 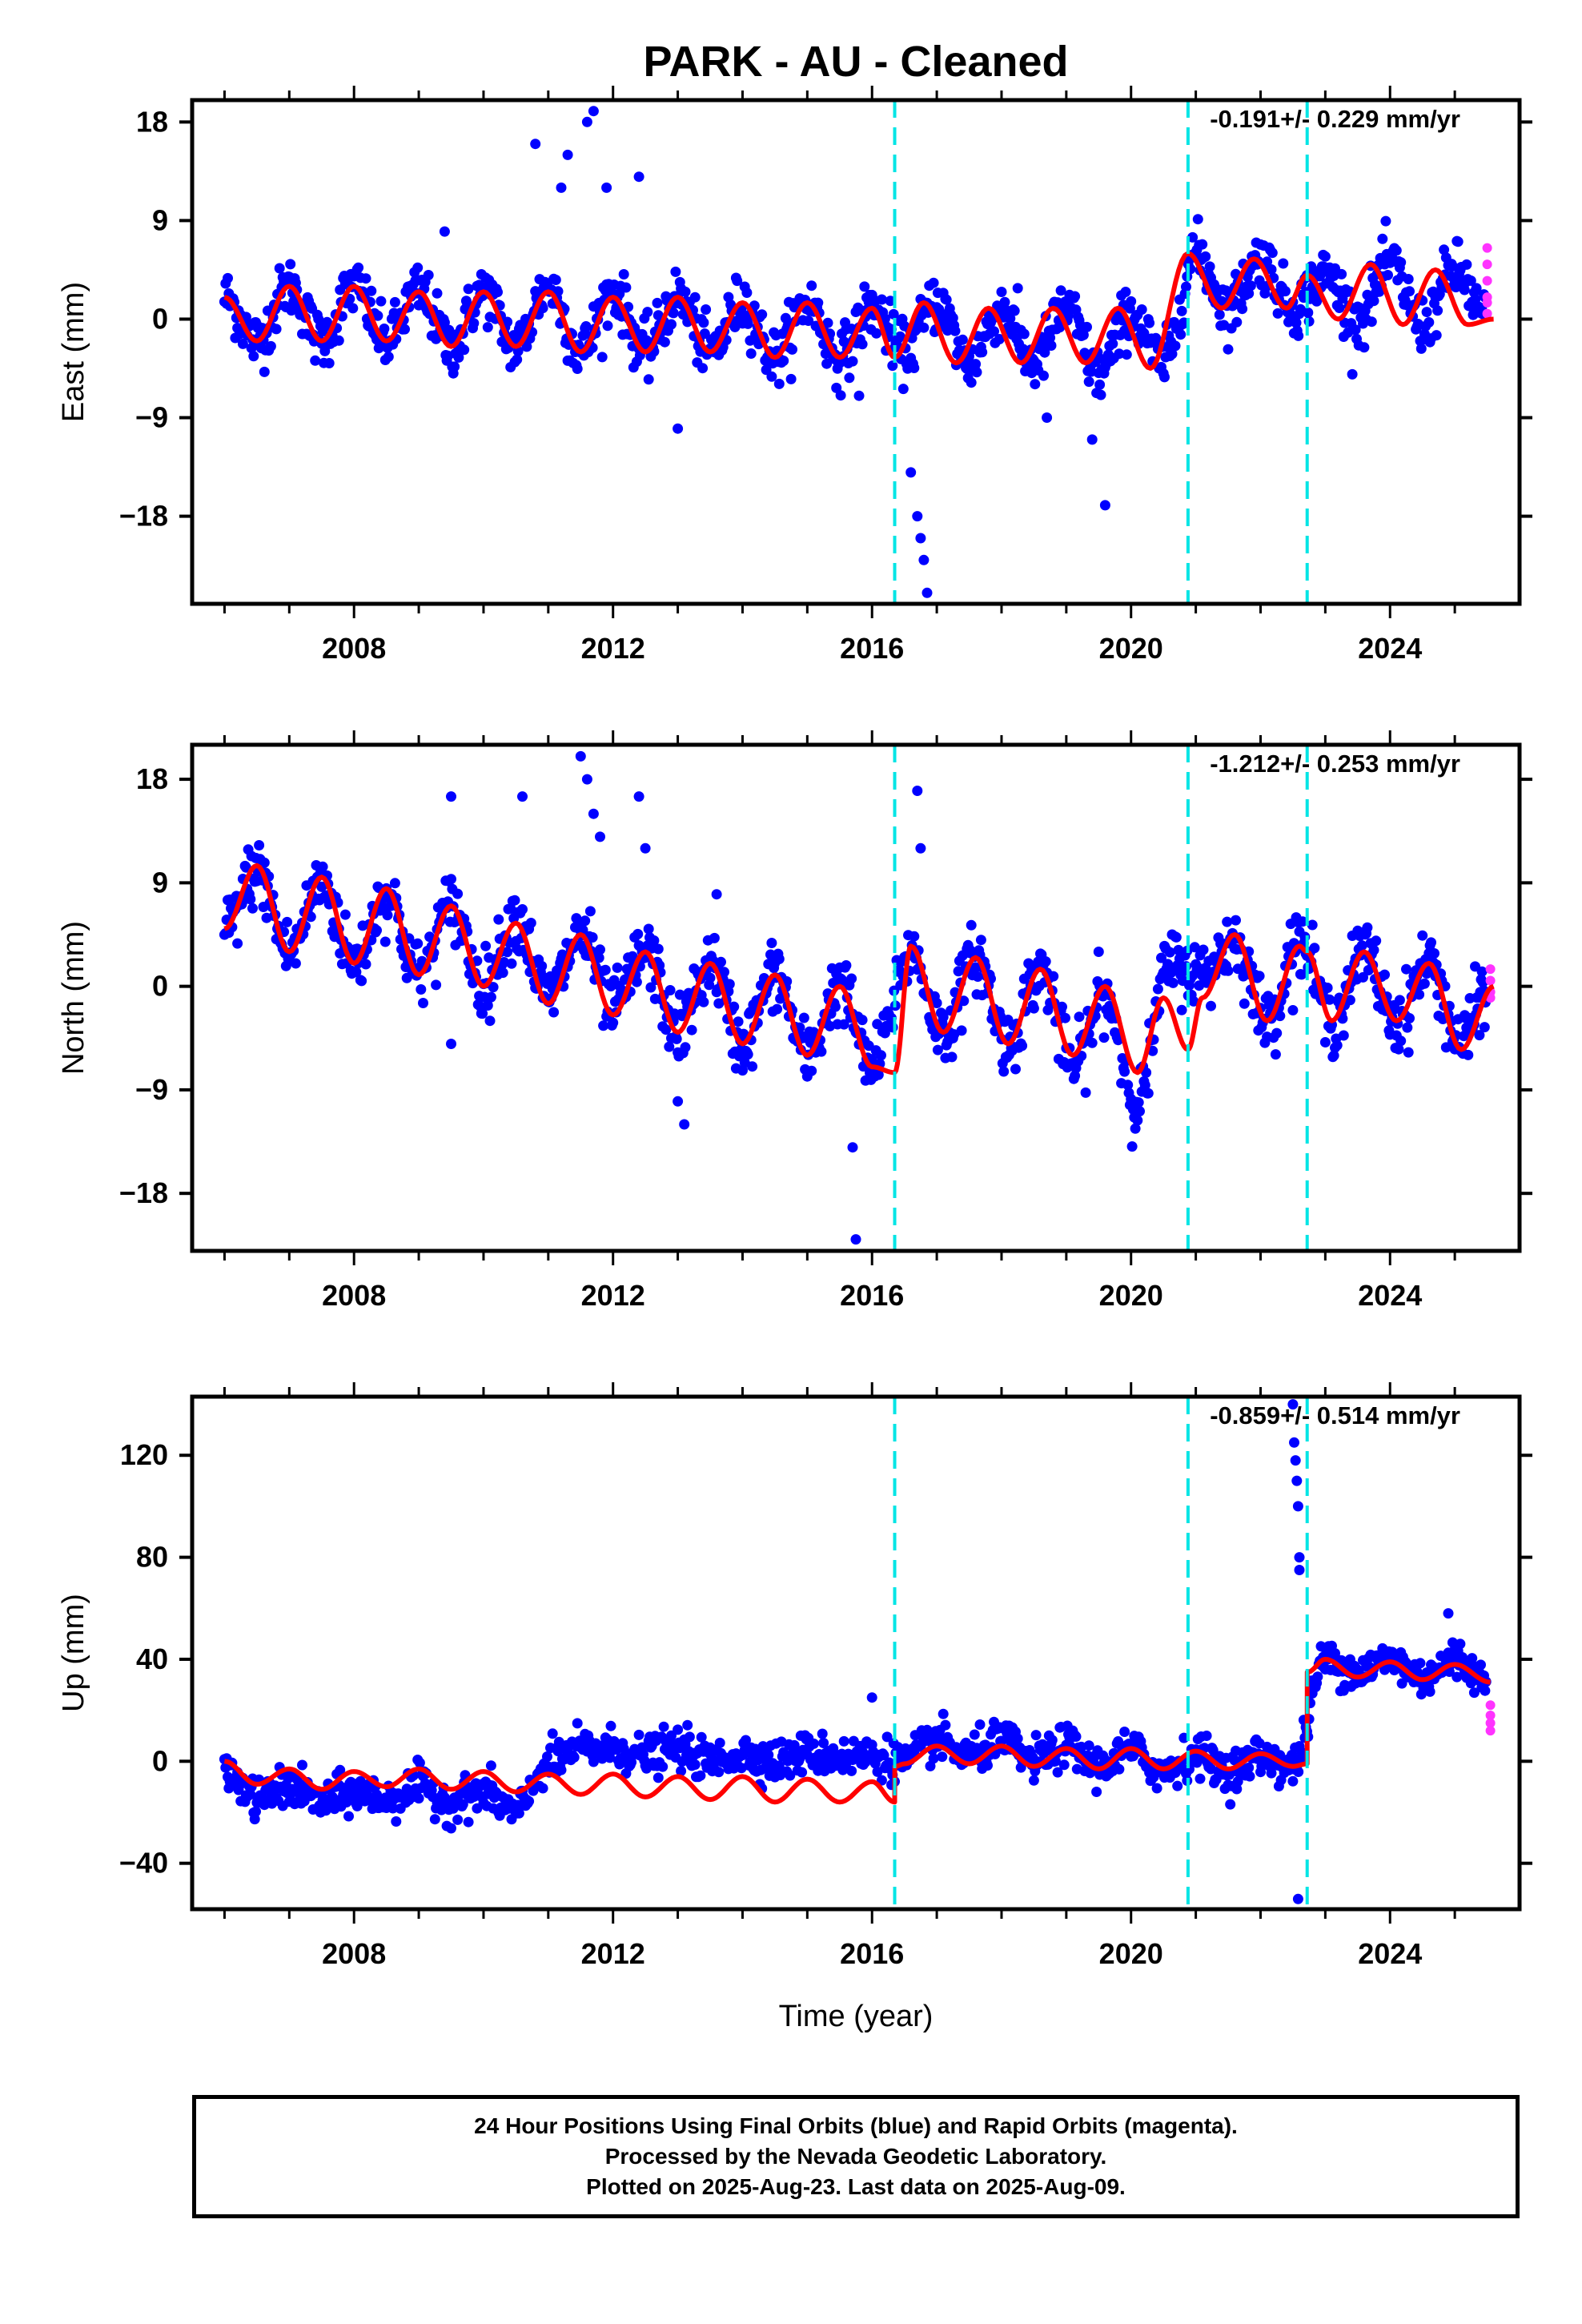 I want to click on y-tick-label: 18, so click(x=152, y=121).